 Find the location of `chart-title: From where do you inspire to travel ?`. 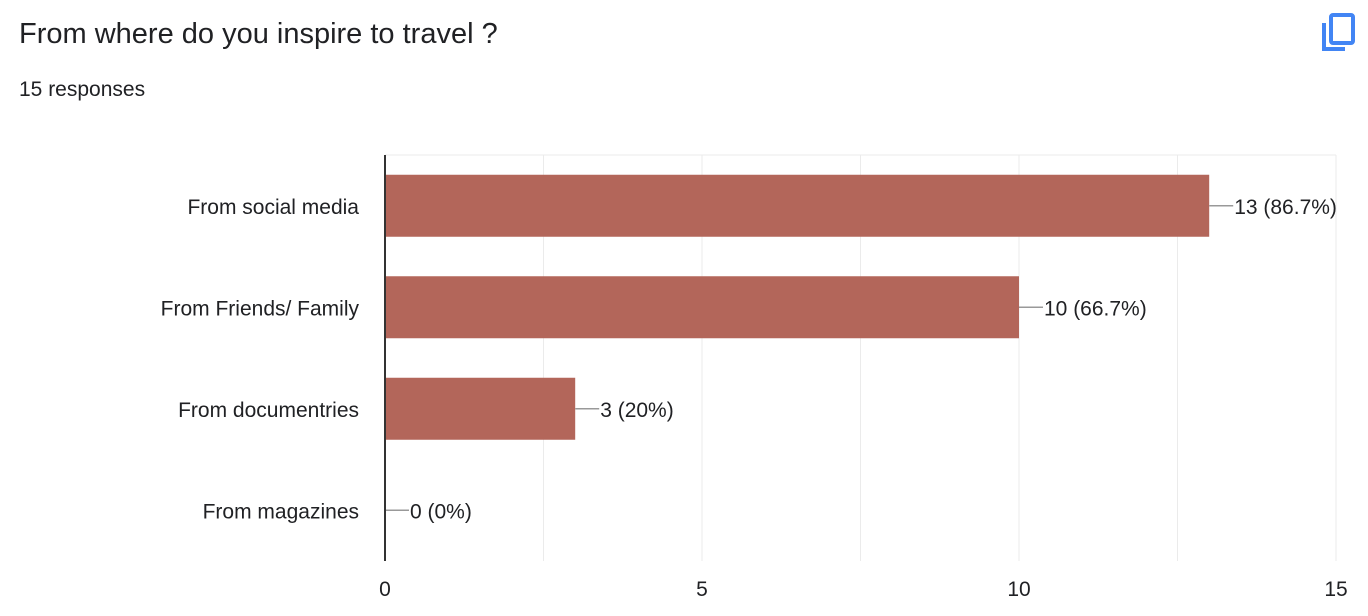

chart-title: From where do you inspire to travel ? is located at coordinates (258, 34).